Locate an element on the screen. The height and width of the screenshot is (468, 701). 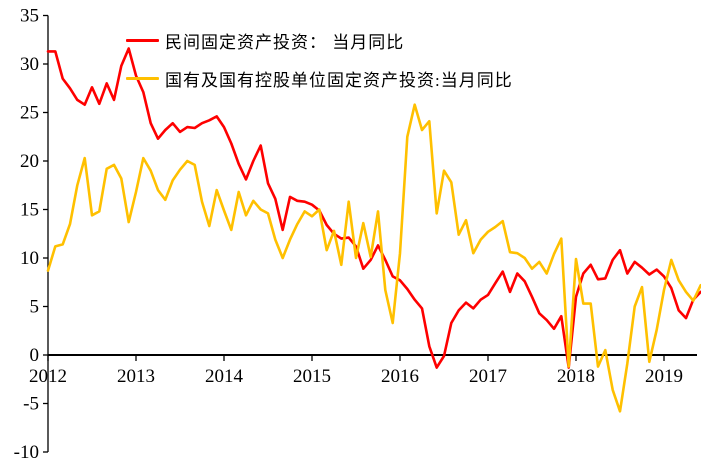
x-axis-label: 2016 is located at coordinates (400, 376).